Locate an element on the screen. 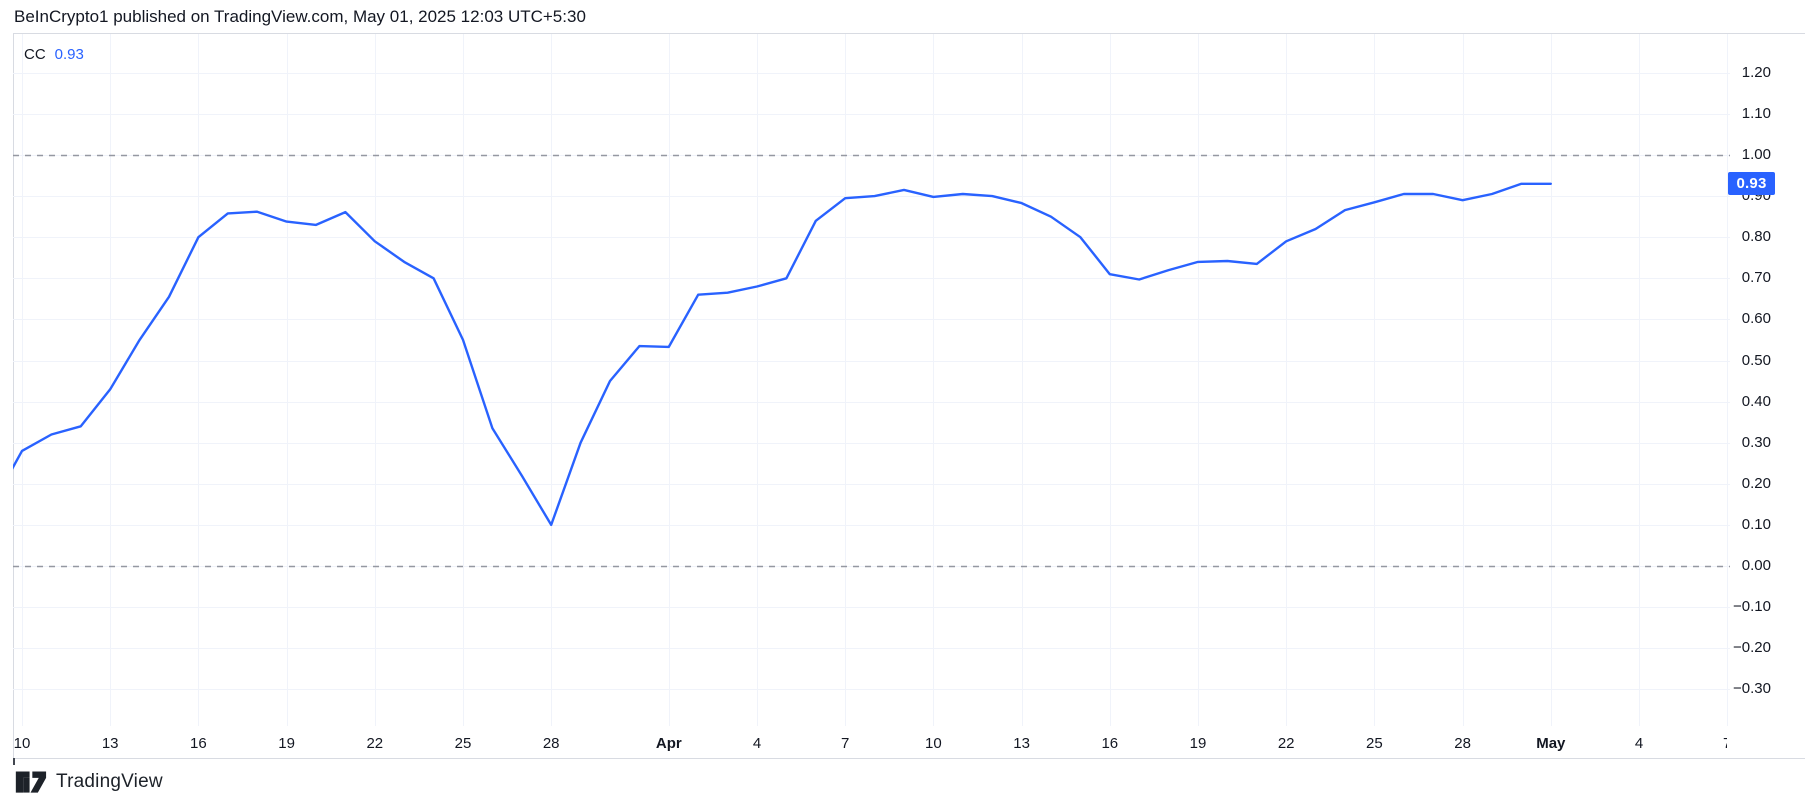 This screenshot has height=803, width=1805. price-axis-label: −0.30 is located at coordinates (1752, 689).